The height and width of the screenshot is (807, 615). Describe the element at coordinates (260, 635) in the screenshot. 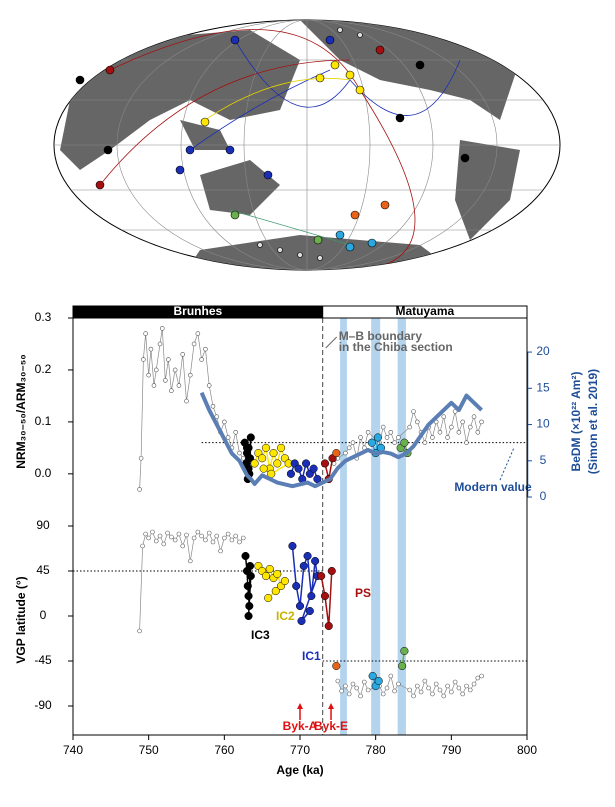

I see `series-label: IC3` at that location.